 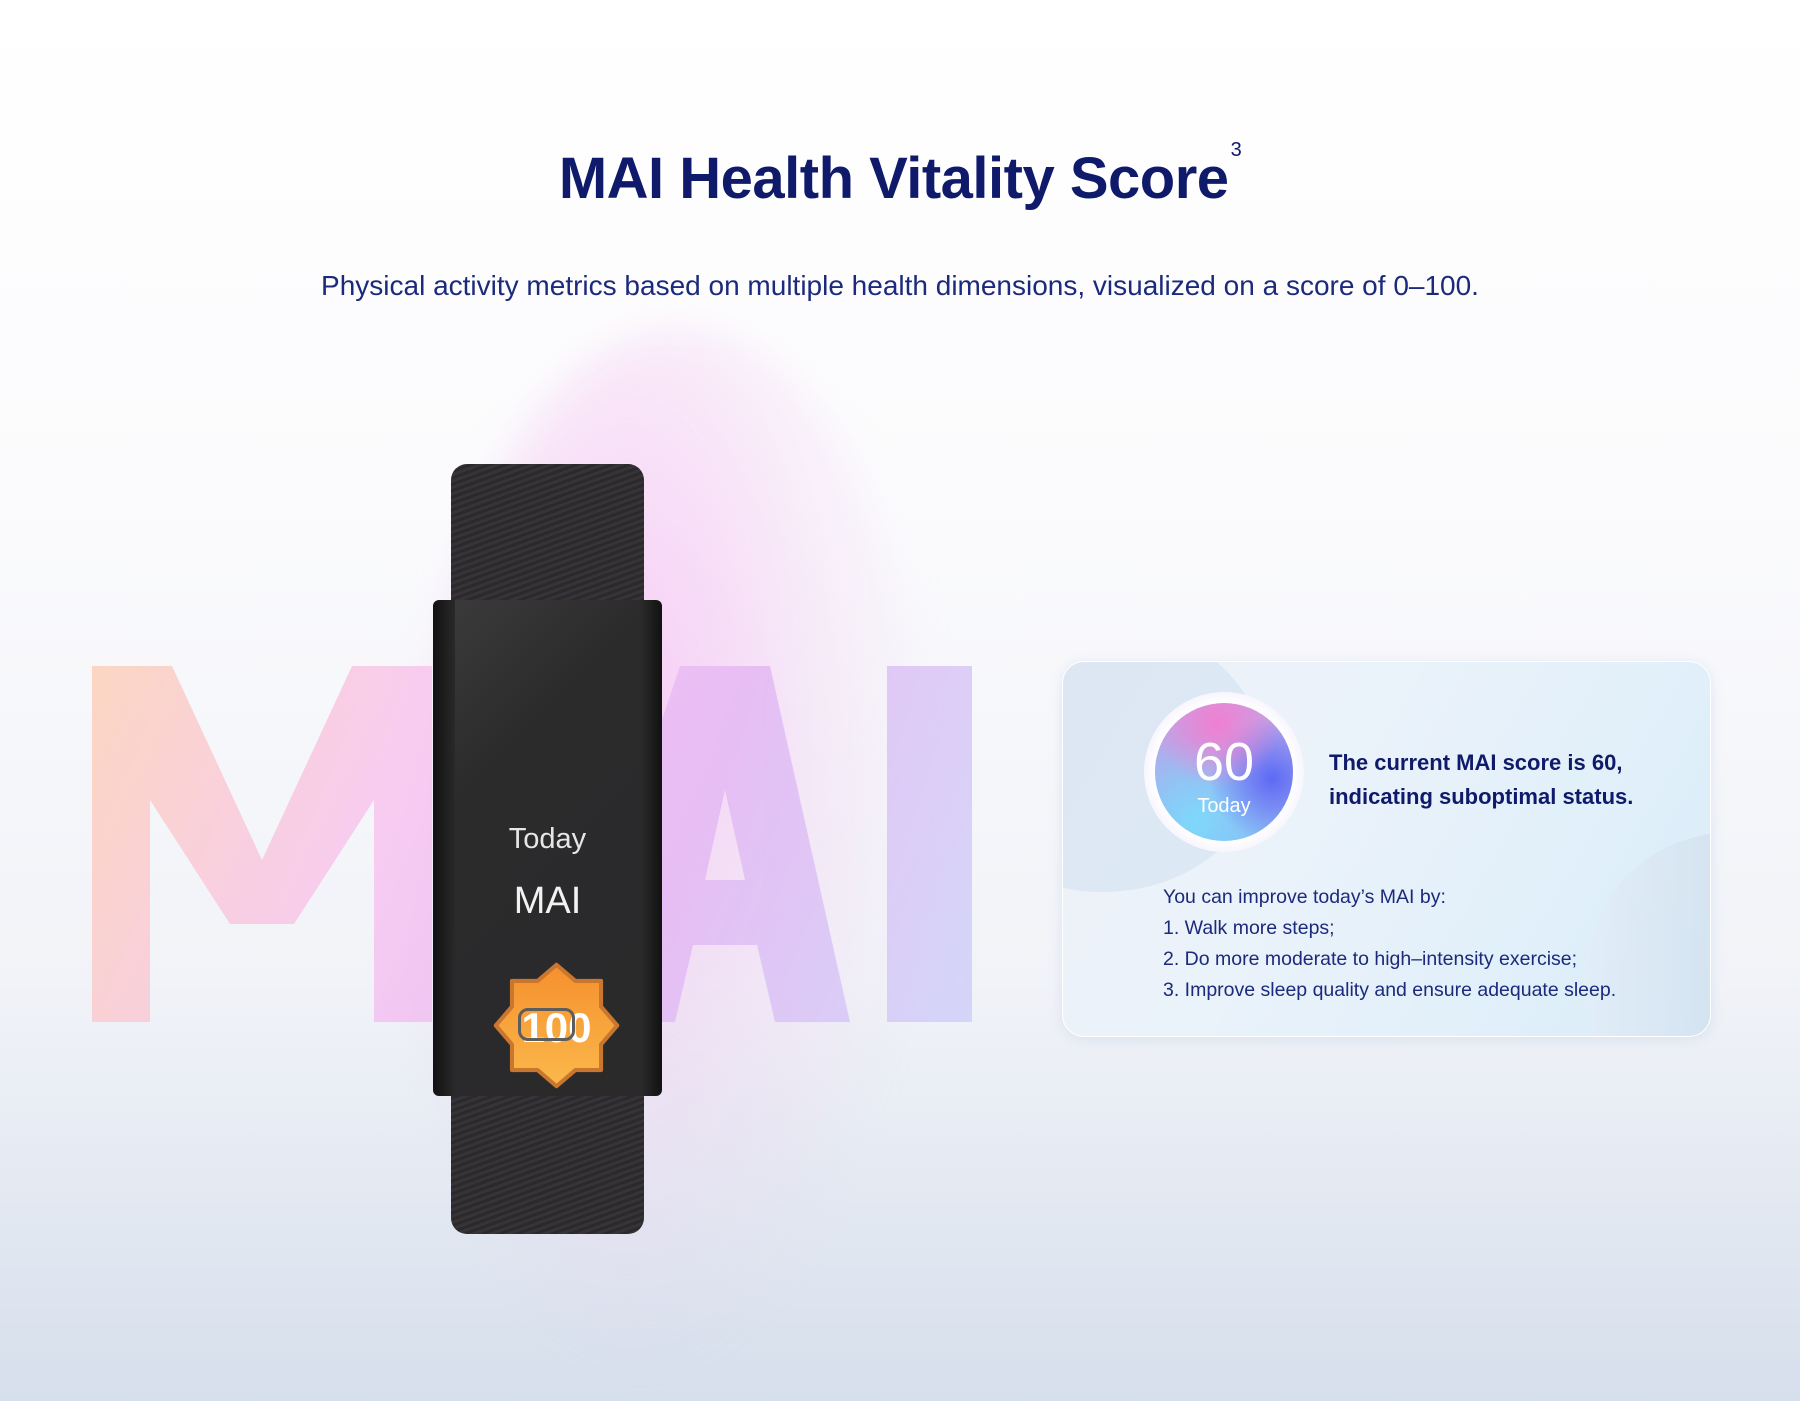 I want to click on band-strap-bottom, so click(x=547, y=1159).